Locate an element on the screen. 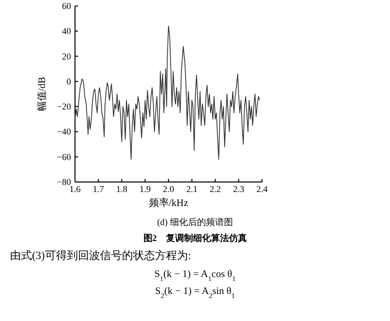 Image resolution: width=390 pixels, height=321 pixels. x-tick-label: 1.7 is located at coordinates (98, 189).